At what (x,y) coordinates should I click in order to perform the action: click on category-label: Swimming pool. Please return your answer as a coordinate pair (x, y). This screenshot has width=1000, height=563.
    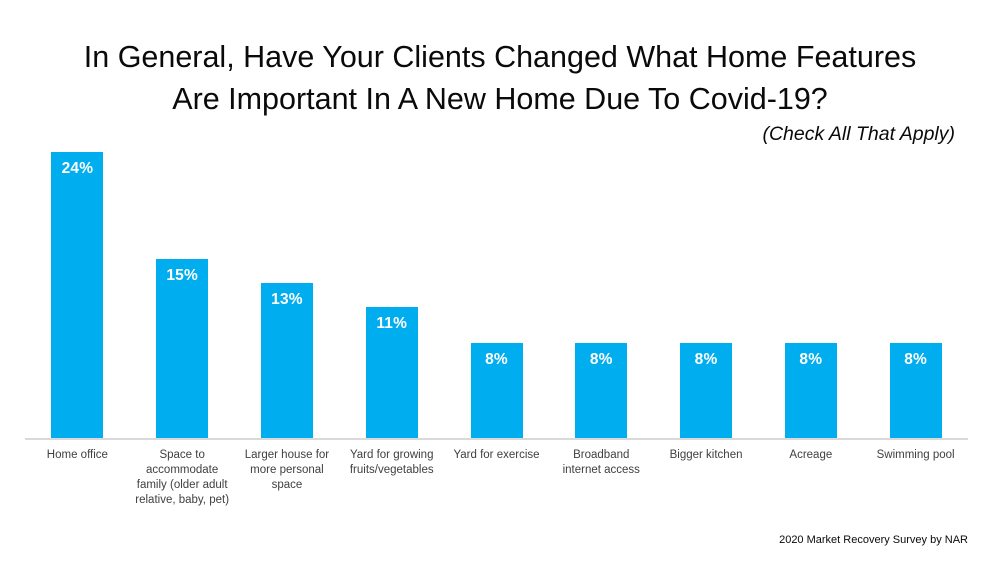
    Looking at the image, I should click on (915, 455).